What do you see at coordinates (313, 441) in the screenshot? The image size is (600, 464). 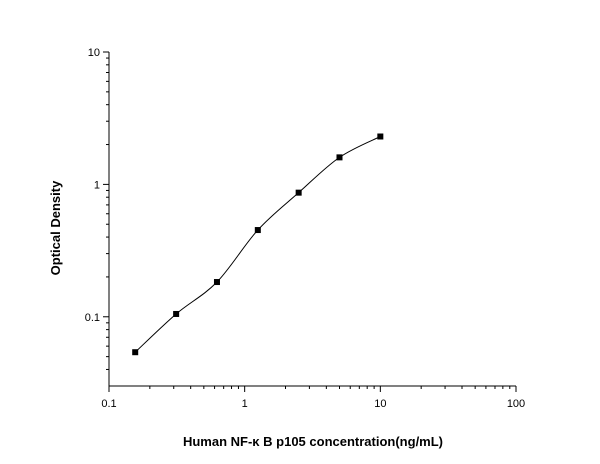 I see `x-axis-title: Human NF-κ B p105 concentration(ng/mL)` at bounding box center [313, 441].